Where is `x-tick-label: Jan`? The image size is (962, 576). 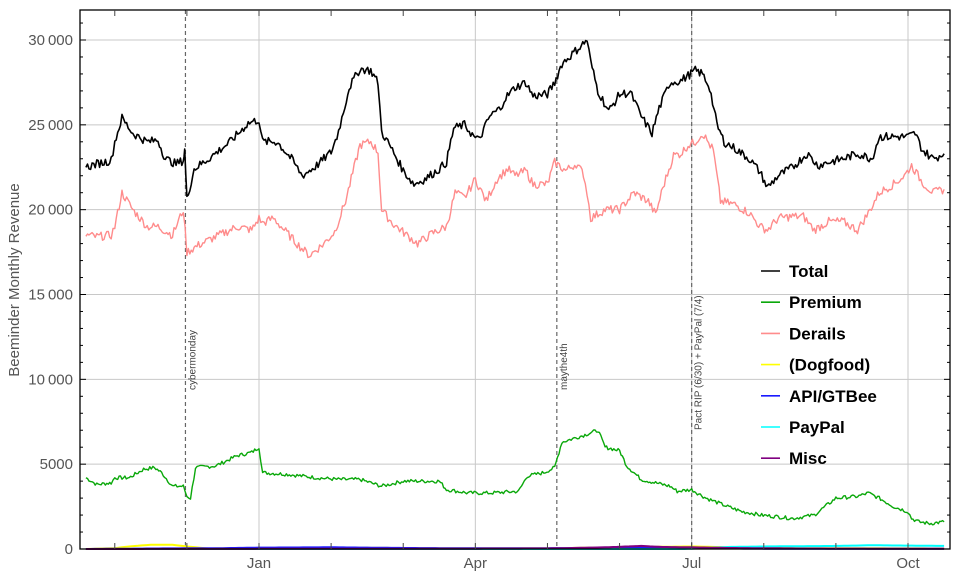
x-tick-label: Jan is located at coordinates (259, 563).